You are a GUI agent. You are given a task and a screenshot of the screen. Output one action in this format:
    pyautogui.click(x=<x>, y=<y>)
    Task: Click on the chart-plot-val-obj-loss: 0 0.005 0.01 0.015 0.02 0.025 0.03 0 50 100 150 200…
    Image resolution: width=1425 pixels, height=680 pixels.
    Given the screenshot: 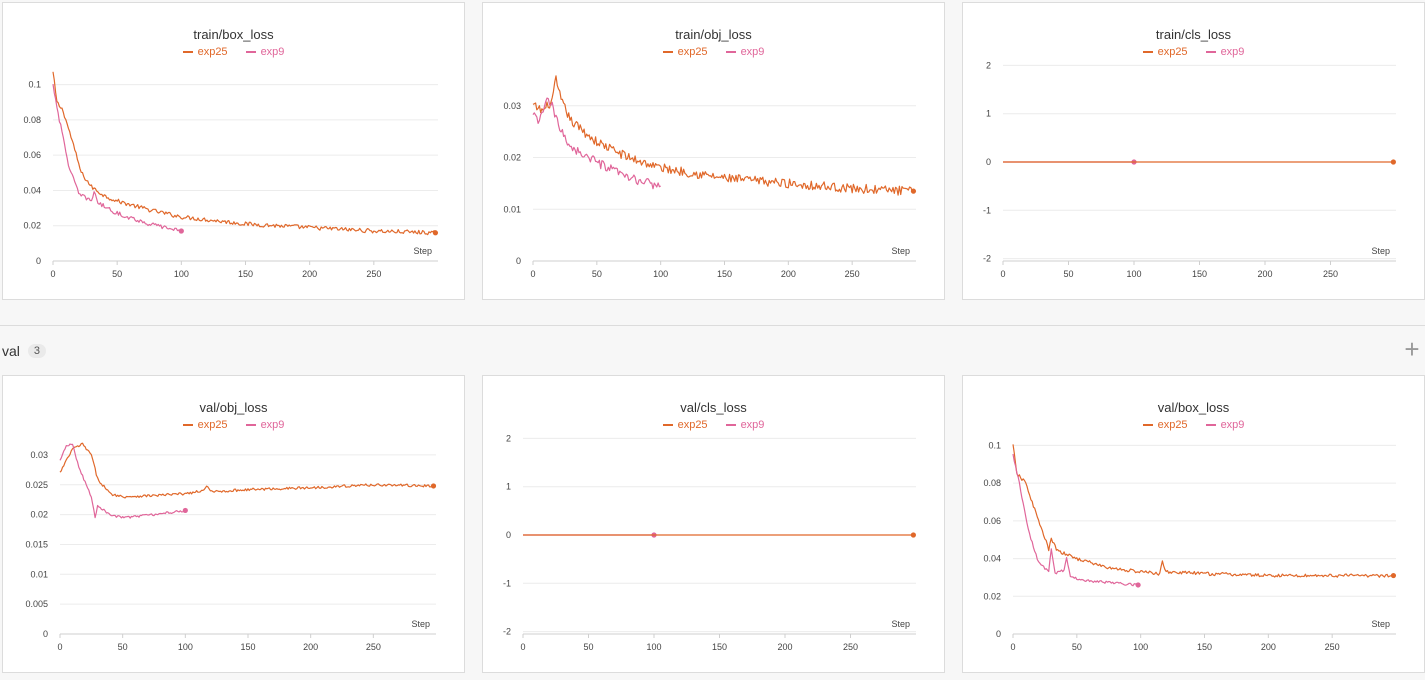 What is the action you would take?
    pyautogui.click(x=233, y=524)
    